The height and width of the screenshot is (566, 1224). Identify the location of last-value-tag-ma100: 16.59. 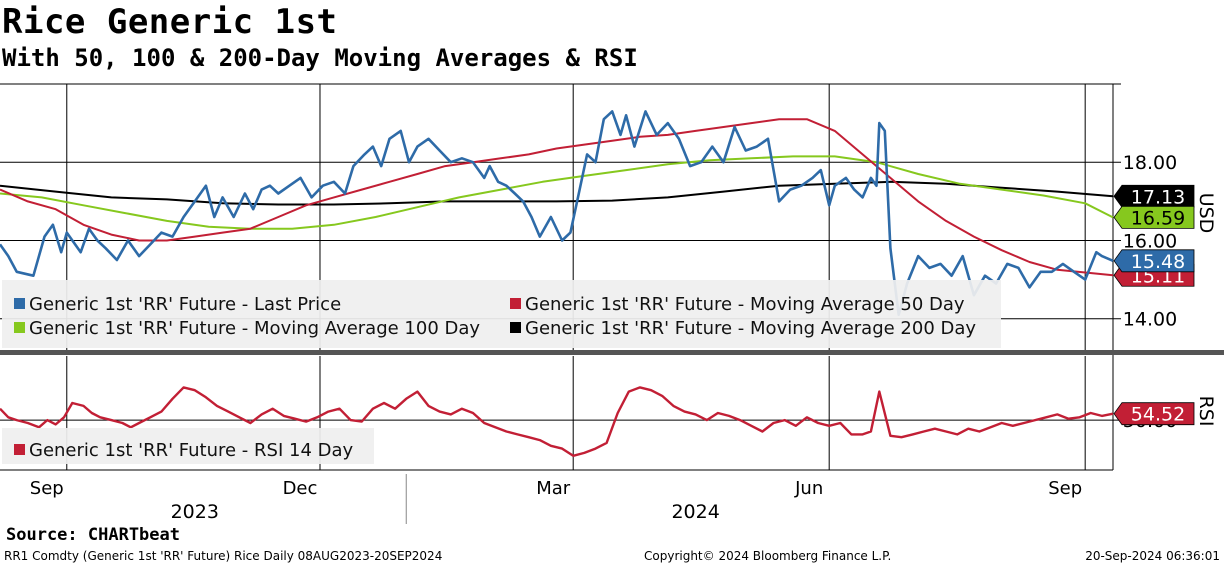
(1154, 217).